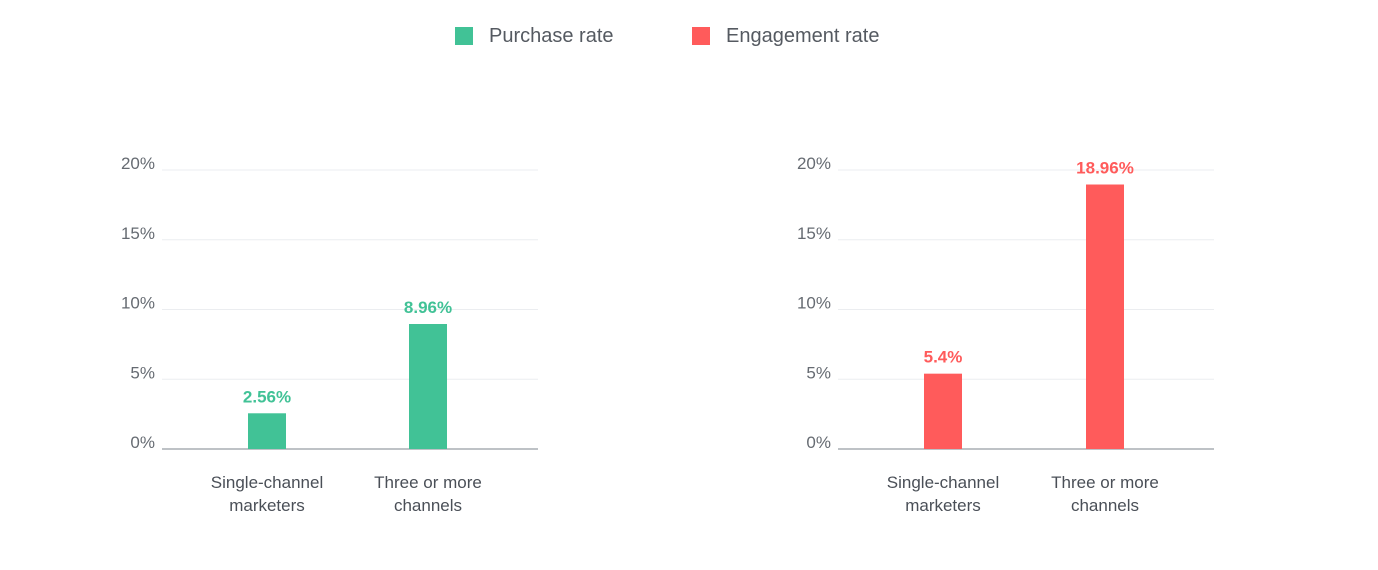 Image resolution: width=1378 pixels, height=570 pixels. I want to click on data-label: 5.4%, so click(943, 357).